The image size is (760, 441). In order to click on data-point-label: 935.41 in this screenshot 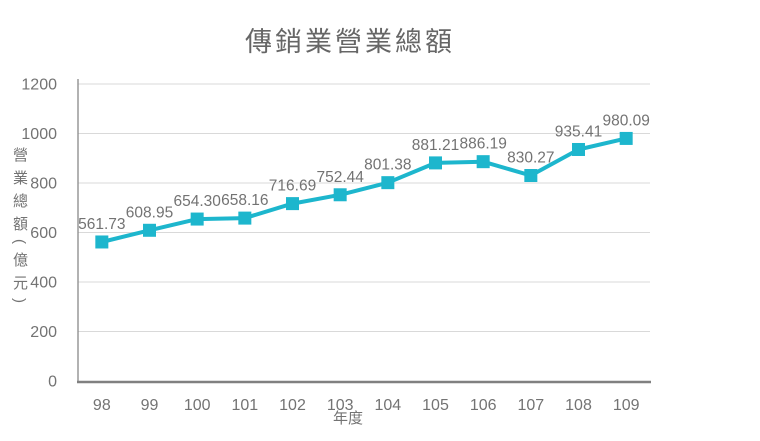, I will do `click(578, 131)`.